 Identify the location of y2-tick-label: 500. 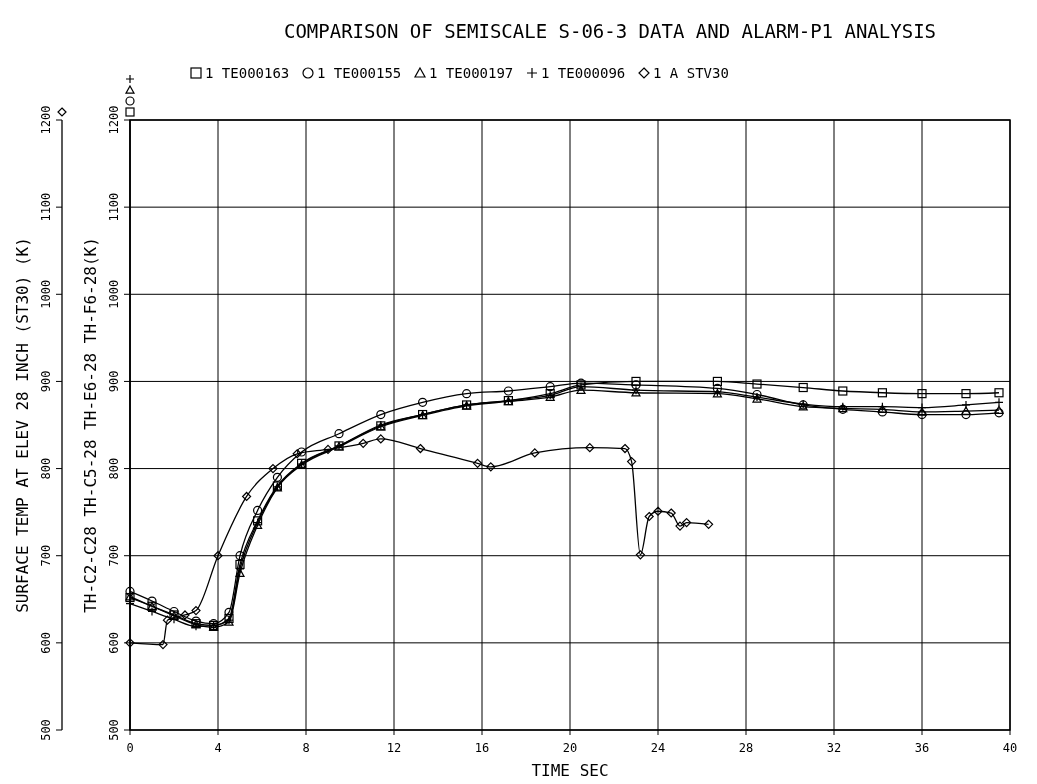
(114, 730).